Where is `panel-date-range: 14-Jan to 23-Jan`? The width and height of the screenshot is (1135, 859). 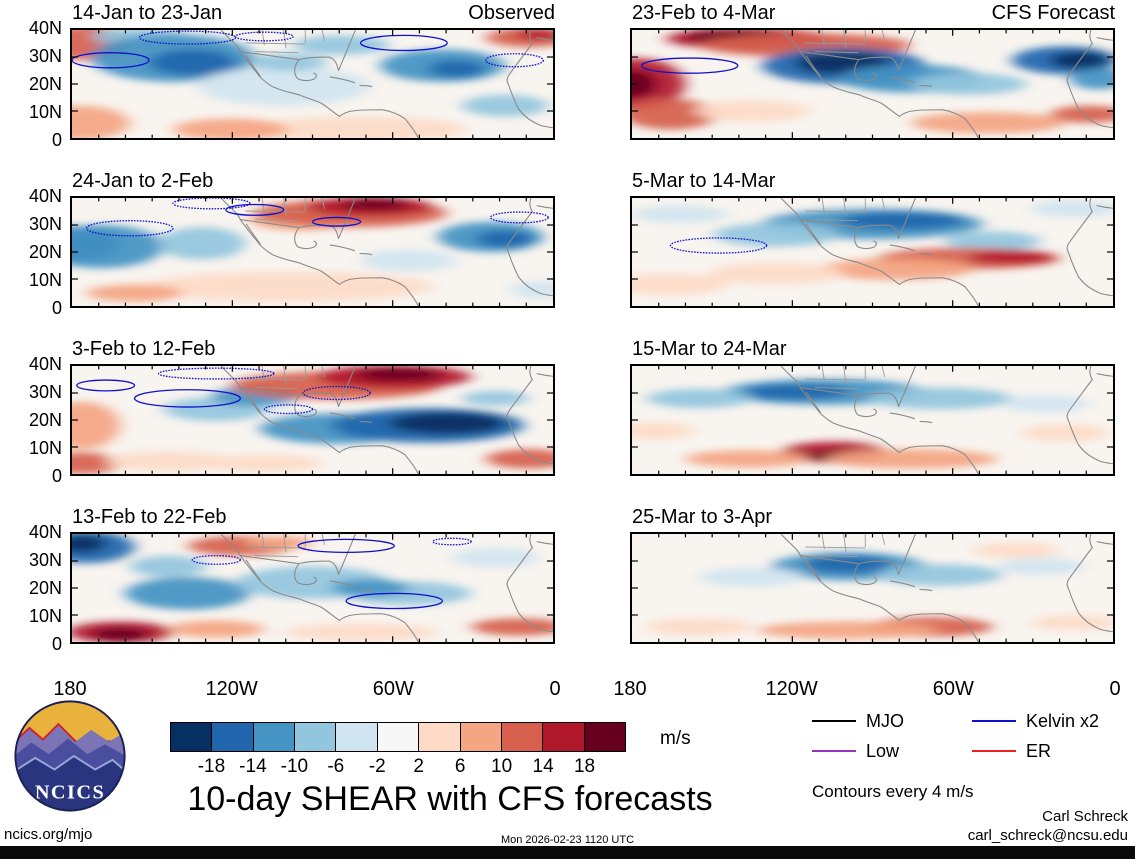
panel-date-range: 14-Jan to 23-Jan is located at coordinates (147, 13).